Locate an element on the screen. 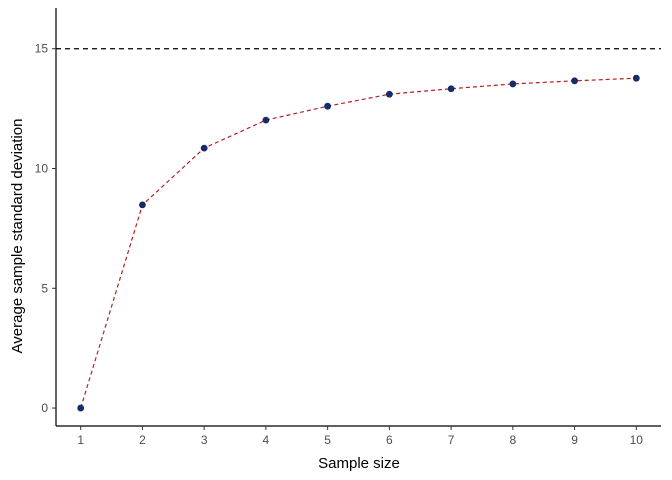 The width and height of the screenshot is (672, 480). x-tick-label: 8 is located at coordinates (512, 440).